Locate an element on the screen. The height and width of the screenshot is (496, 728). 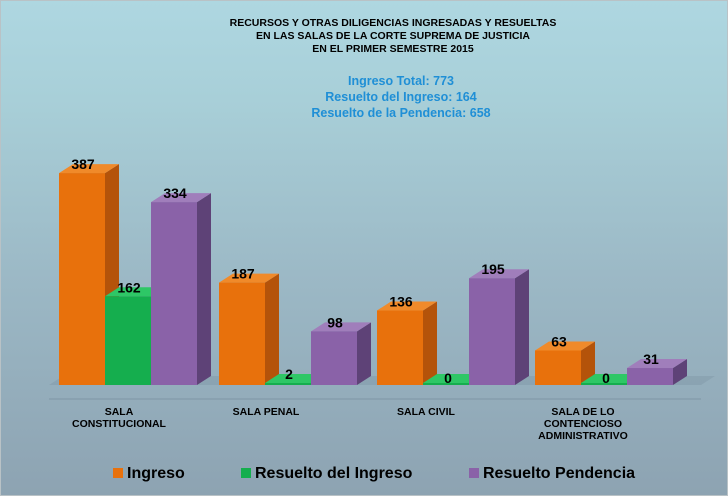
category-label: SALA CIVIL is located at coordinates (426, 412).